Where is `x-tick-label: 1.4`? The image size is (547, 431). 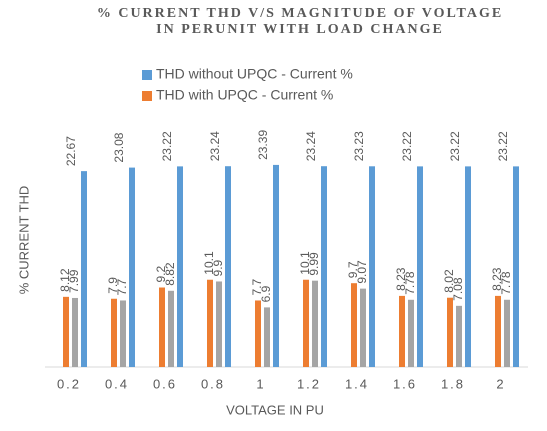 x-tick-label: 1.4 is located at coordinates (357, 383).